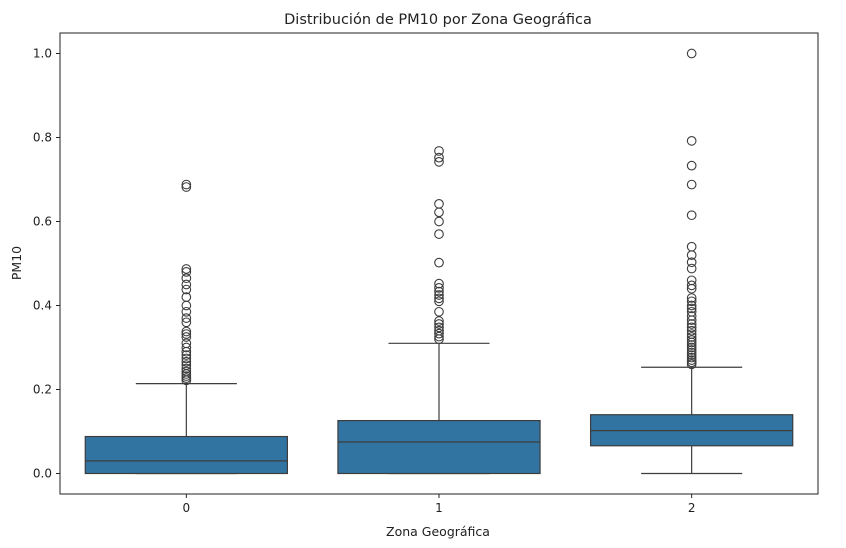  Describe the element at coordinates (16, 263) in the screenshot. I see `y-axis-title: PM10` at that location.